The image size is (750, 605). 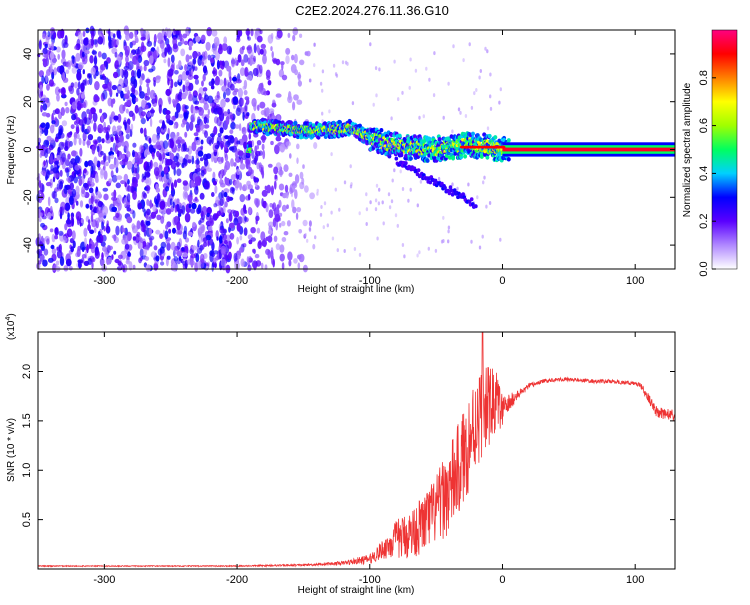 What do you see at coordinates (373, 135) in the screenshot?
I see `signal-core-cell` at bounding box center [373, 135].